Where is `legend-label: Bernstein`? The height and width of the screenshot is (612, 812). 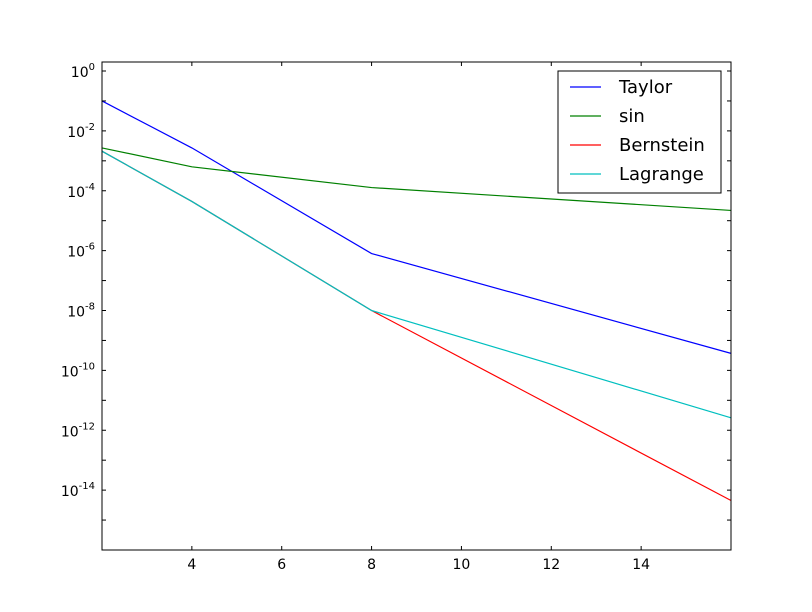
legend-label: Bernstein is located at coordinates (662, 145).